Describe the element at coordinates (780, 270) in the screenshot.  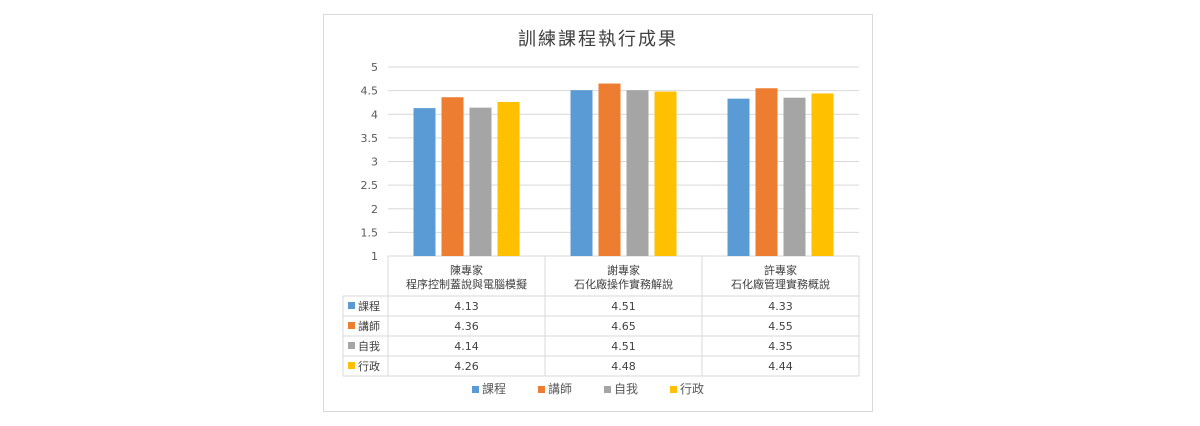
I see `category-label: 許專家` at that location.